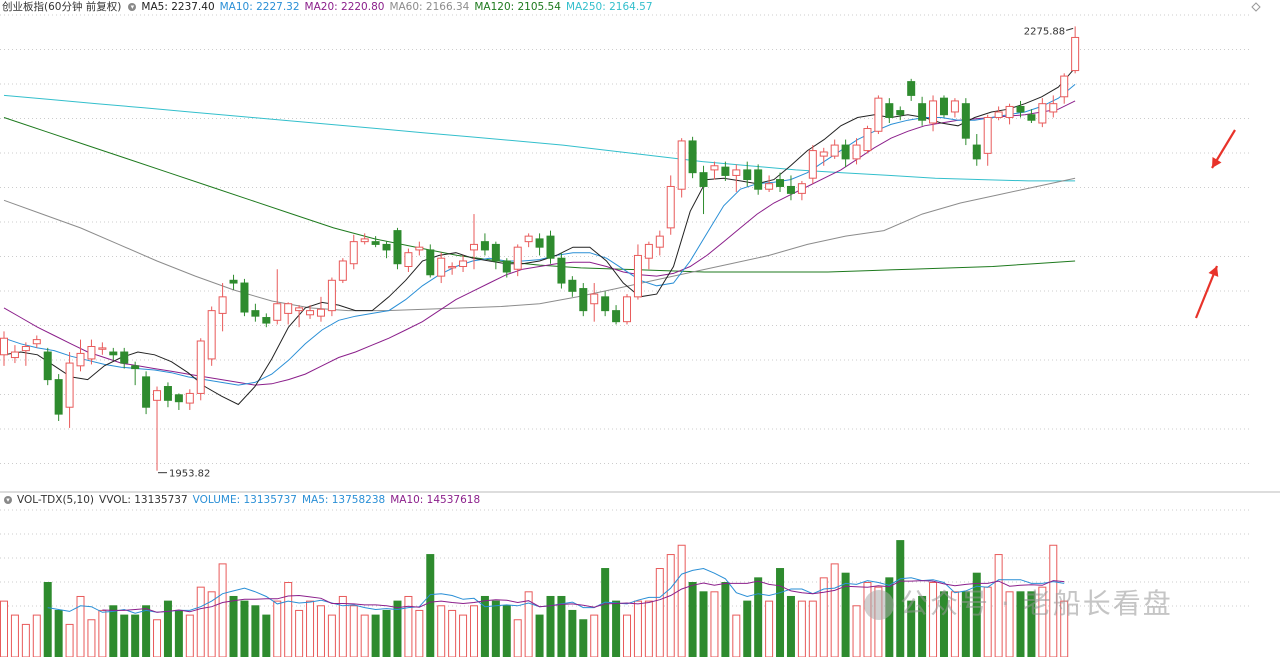 Image resolution: width=1280 pixels, height=657 pixels. I want to click on high-label-pointer, so click(1070, 29).